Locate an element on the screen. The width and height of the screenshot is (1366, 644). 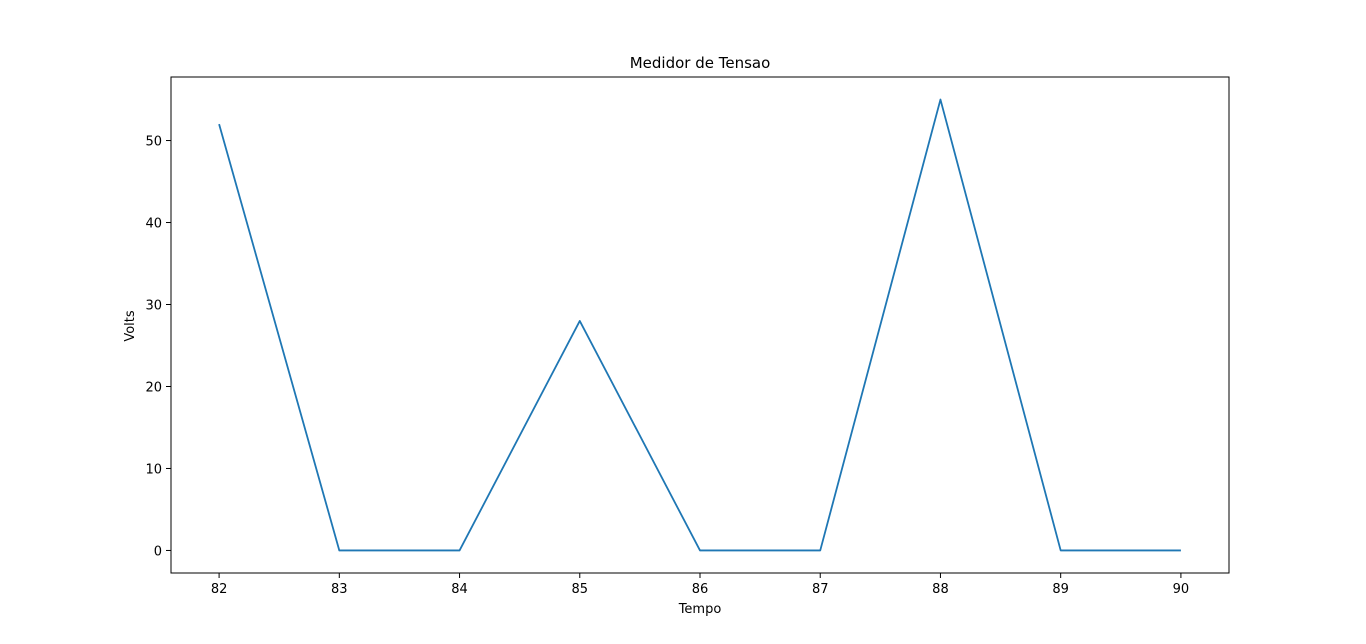
y-tick-label: 0 is located at coordinates (158, 551).